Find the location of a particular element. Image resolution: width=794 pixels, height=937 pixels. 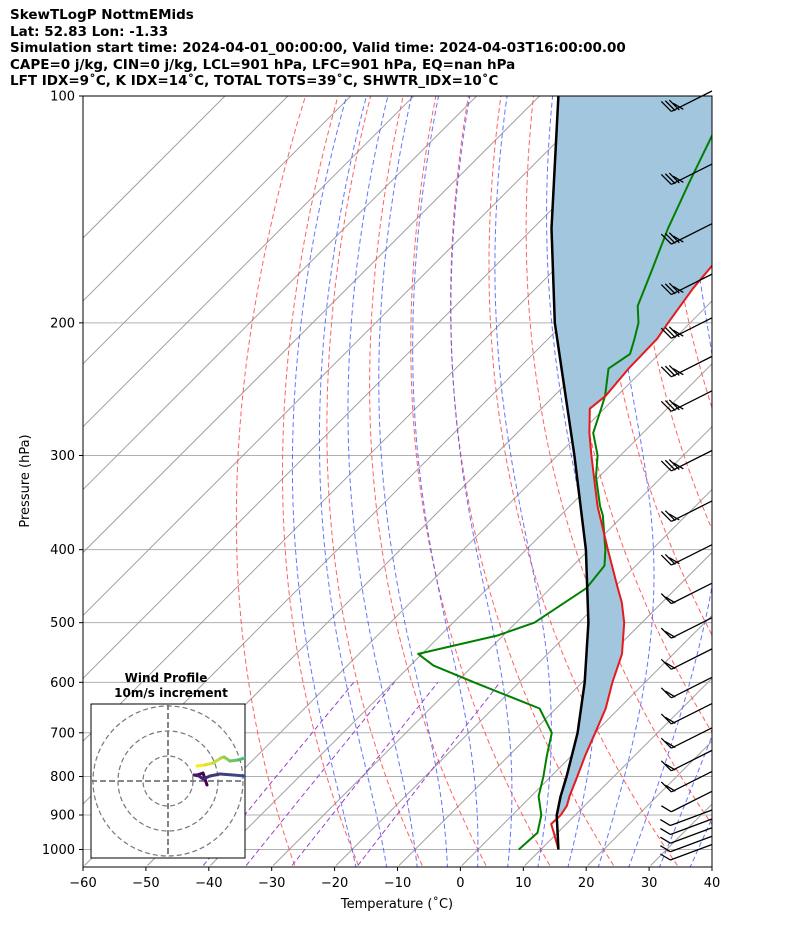

x-tick-label: 0 is located at coordinates (460, 883).